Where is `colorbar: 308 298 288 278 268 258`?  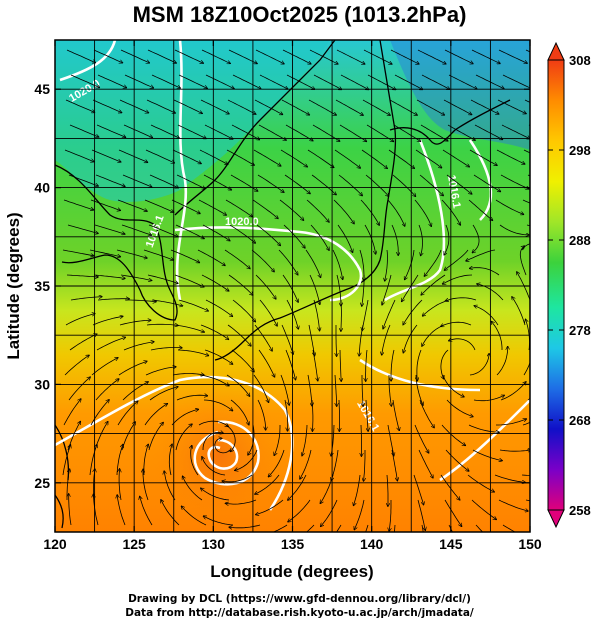 colorbar: 308 298 288 278 268 258 is located at coordinates (569, 285).